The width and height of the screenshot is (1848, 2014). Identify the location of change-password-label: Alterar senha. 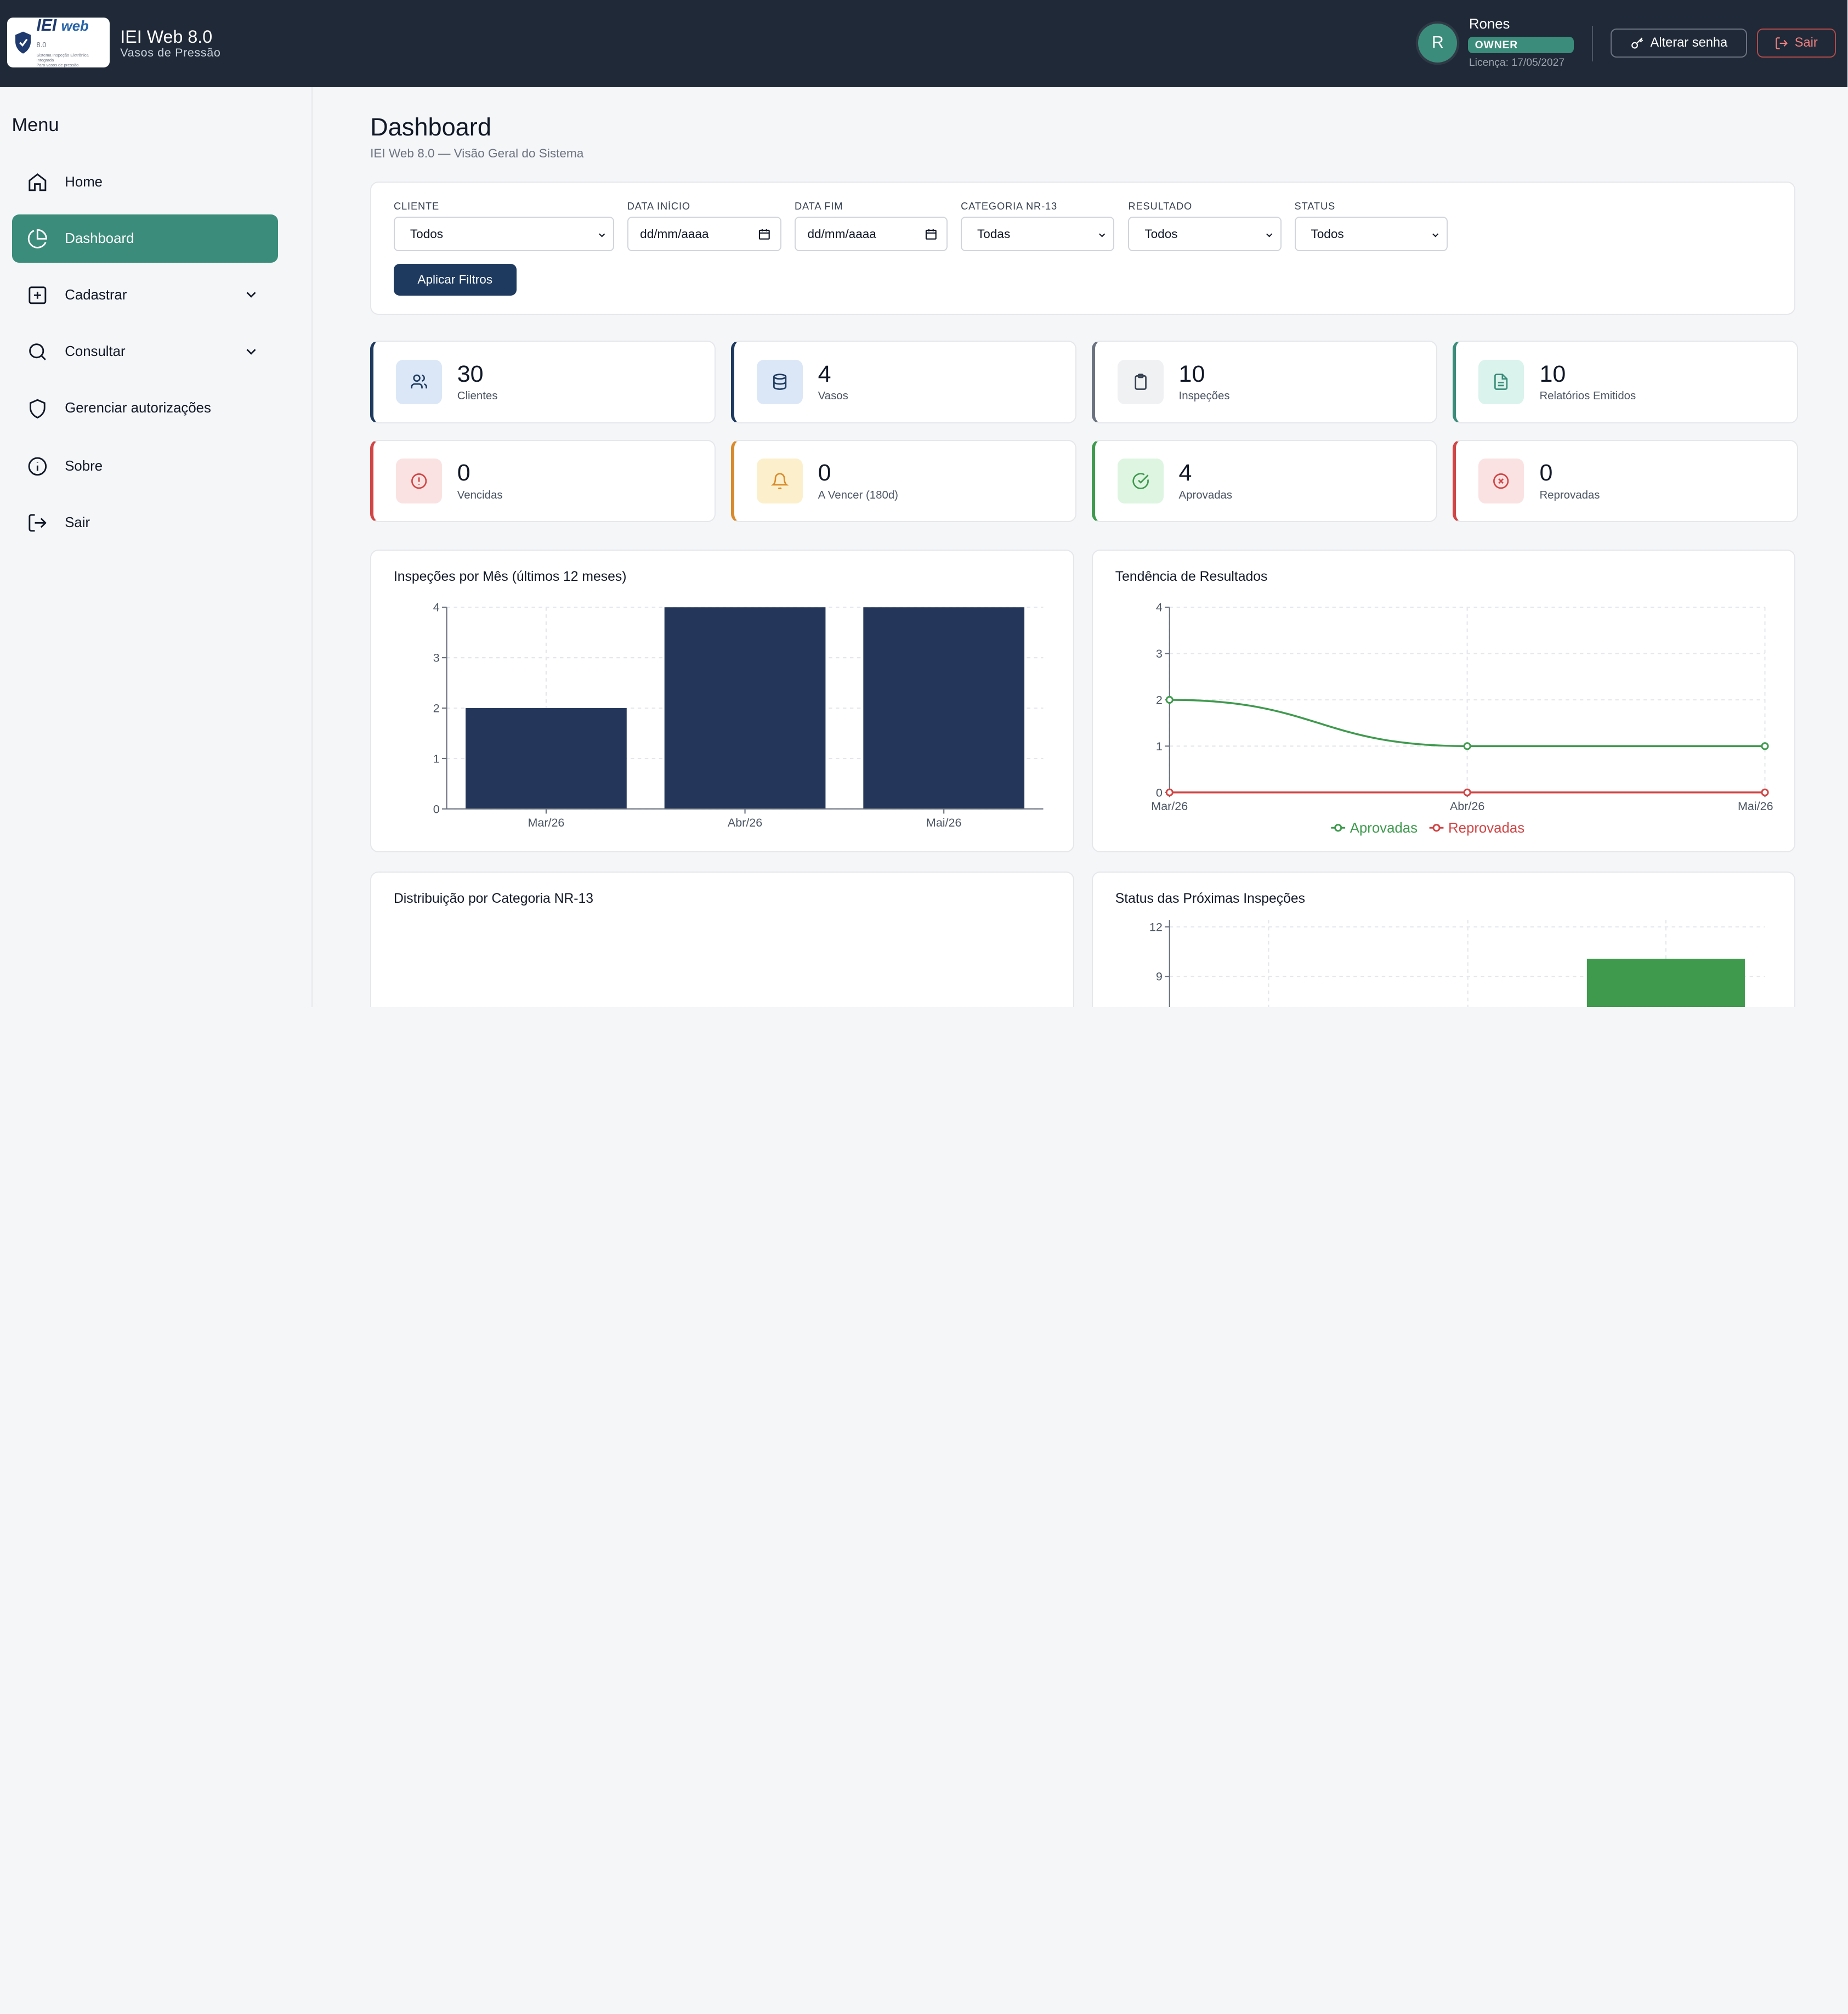
(1689, 43).